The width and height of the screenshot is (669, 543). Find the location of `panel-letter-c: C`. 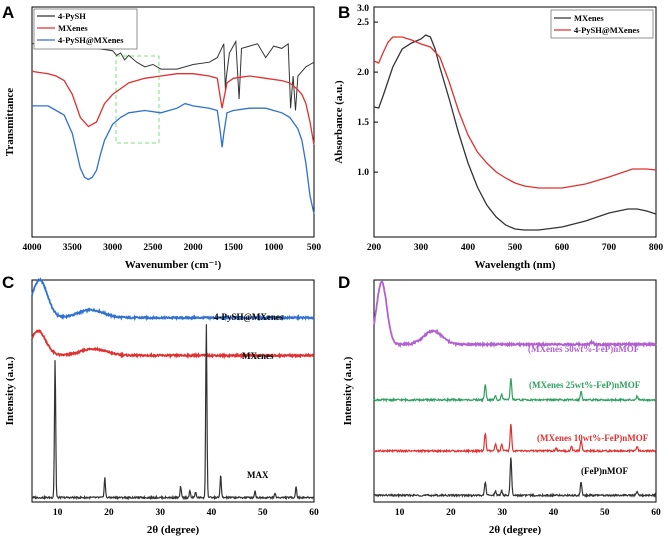

panel-letter-c: C is located at coordinates (8, 282).